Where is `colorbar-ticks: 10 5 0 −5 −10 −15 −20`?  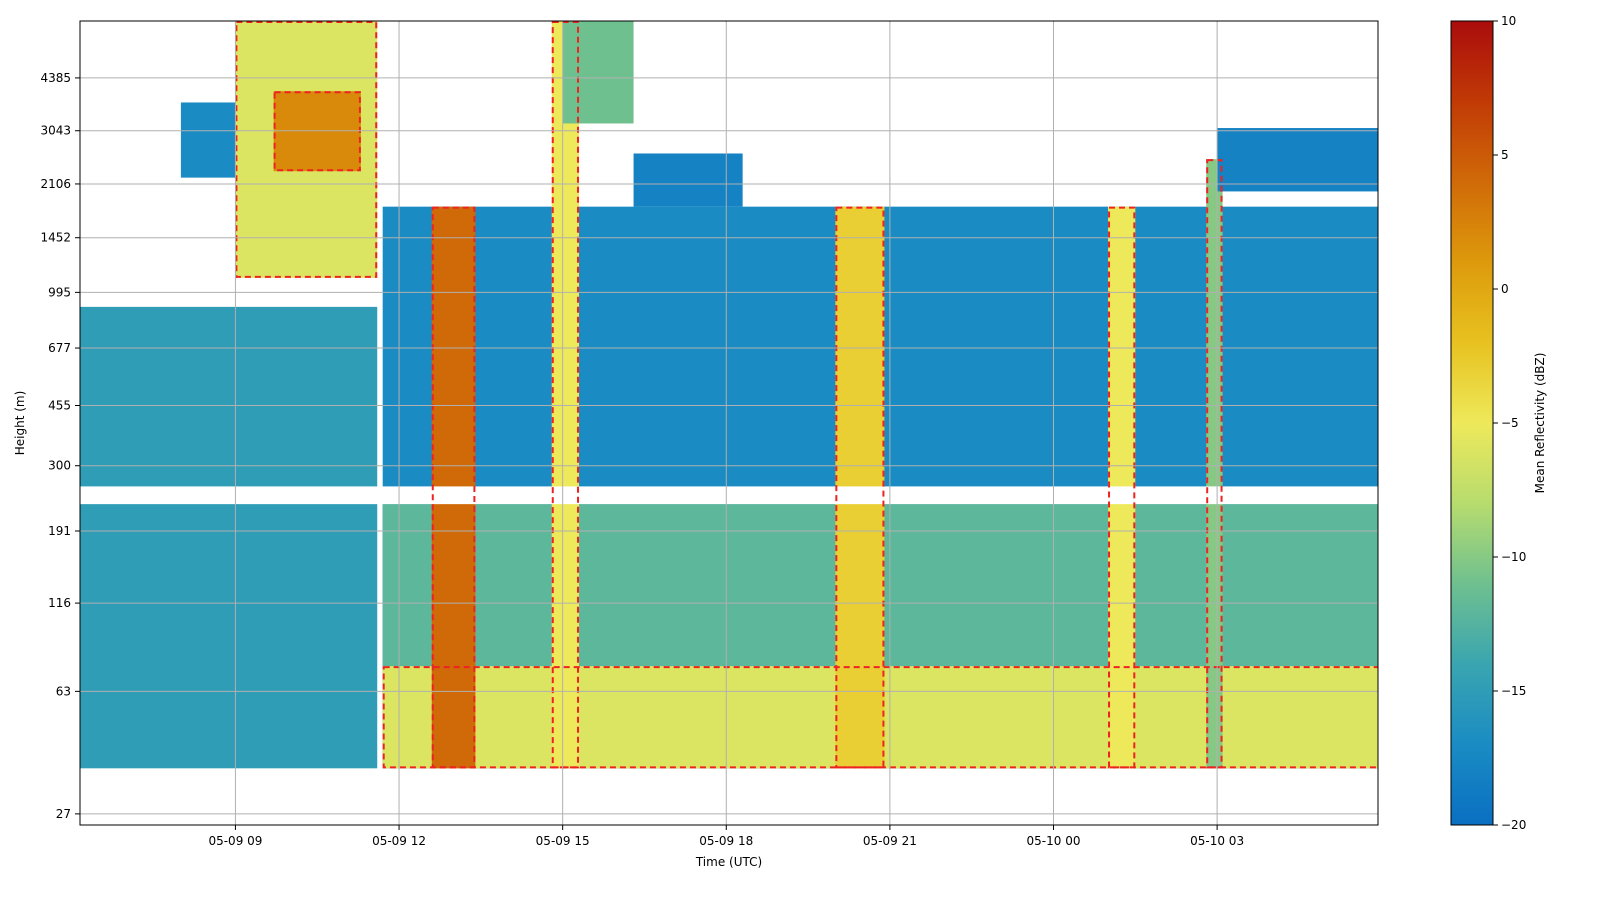
colorbar-ticks: 10 5 0 −5 −10 −15 −20 is located at coordinates (1509, 423).